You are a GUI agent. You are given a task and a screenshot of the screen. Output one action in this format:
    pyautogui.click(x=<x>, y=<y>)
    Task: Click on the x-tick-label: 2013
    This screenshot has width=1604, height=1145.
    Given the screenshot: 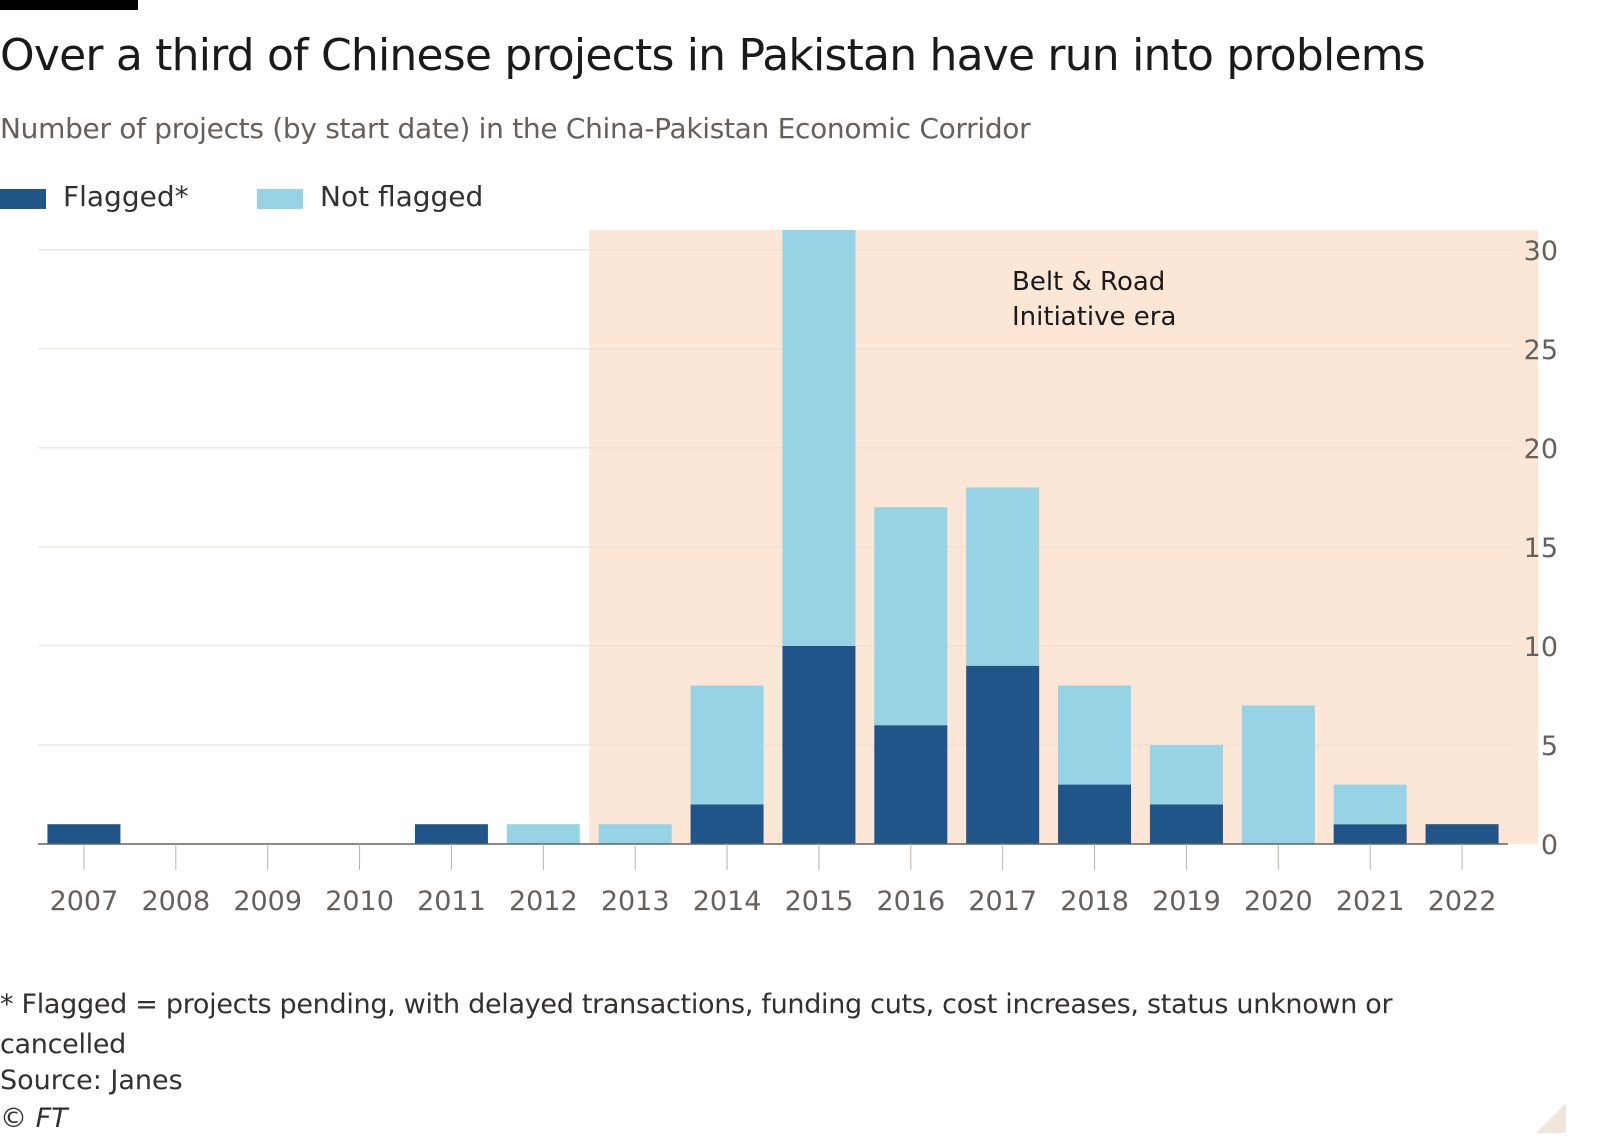 What is the action you would take?
    pyautogui.click(x=635, y=901)
    